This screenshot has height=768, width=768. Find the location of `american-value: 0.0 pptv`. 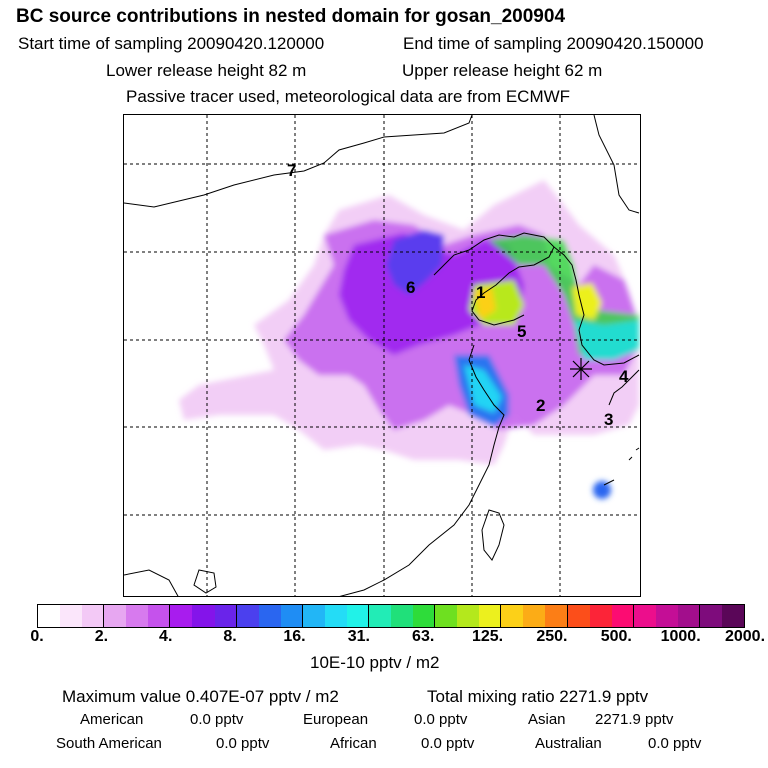

american-value: 0.0 pptv is located at coordinates (217, 719).